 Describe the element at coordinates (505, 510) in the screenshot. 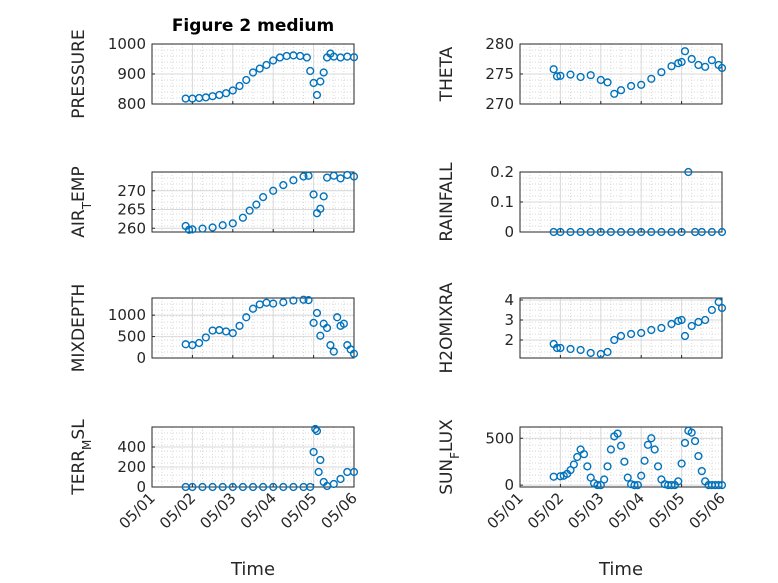

I see `x-tick-label: 05/01` at that location.